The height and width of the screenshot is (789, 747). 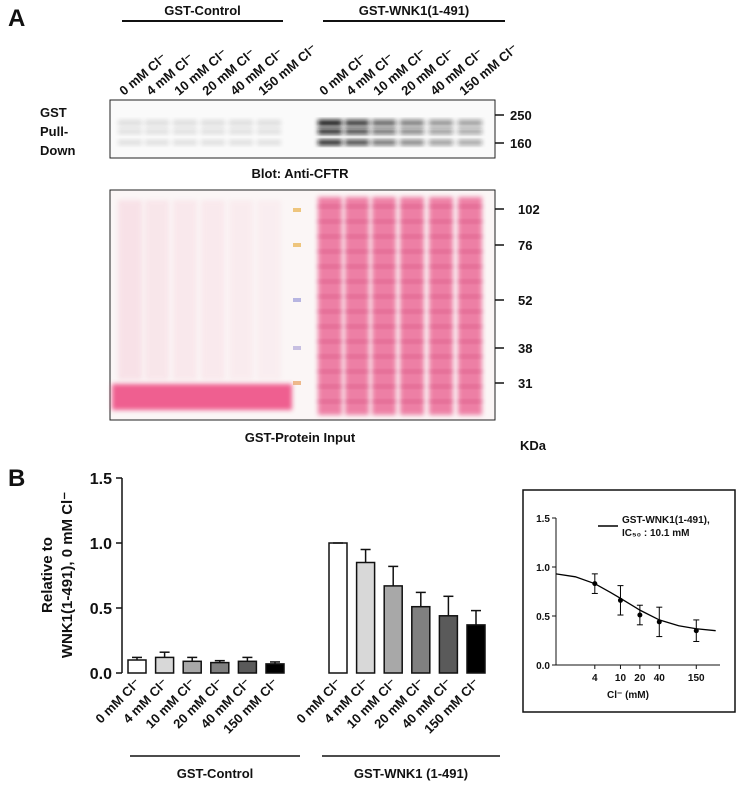 What do you see at coordinates (595, 678) in the screenshot?
I see `x-tick-label: 4` at bounding box center [595, 678].